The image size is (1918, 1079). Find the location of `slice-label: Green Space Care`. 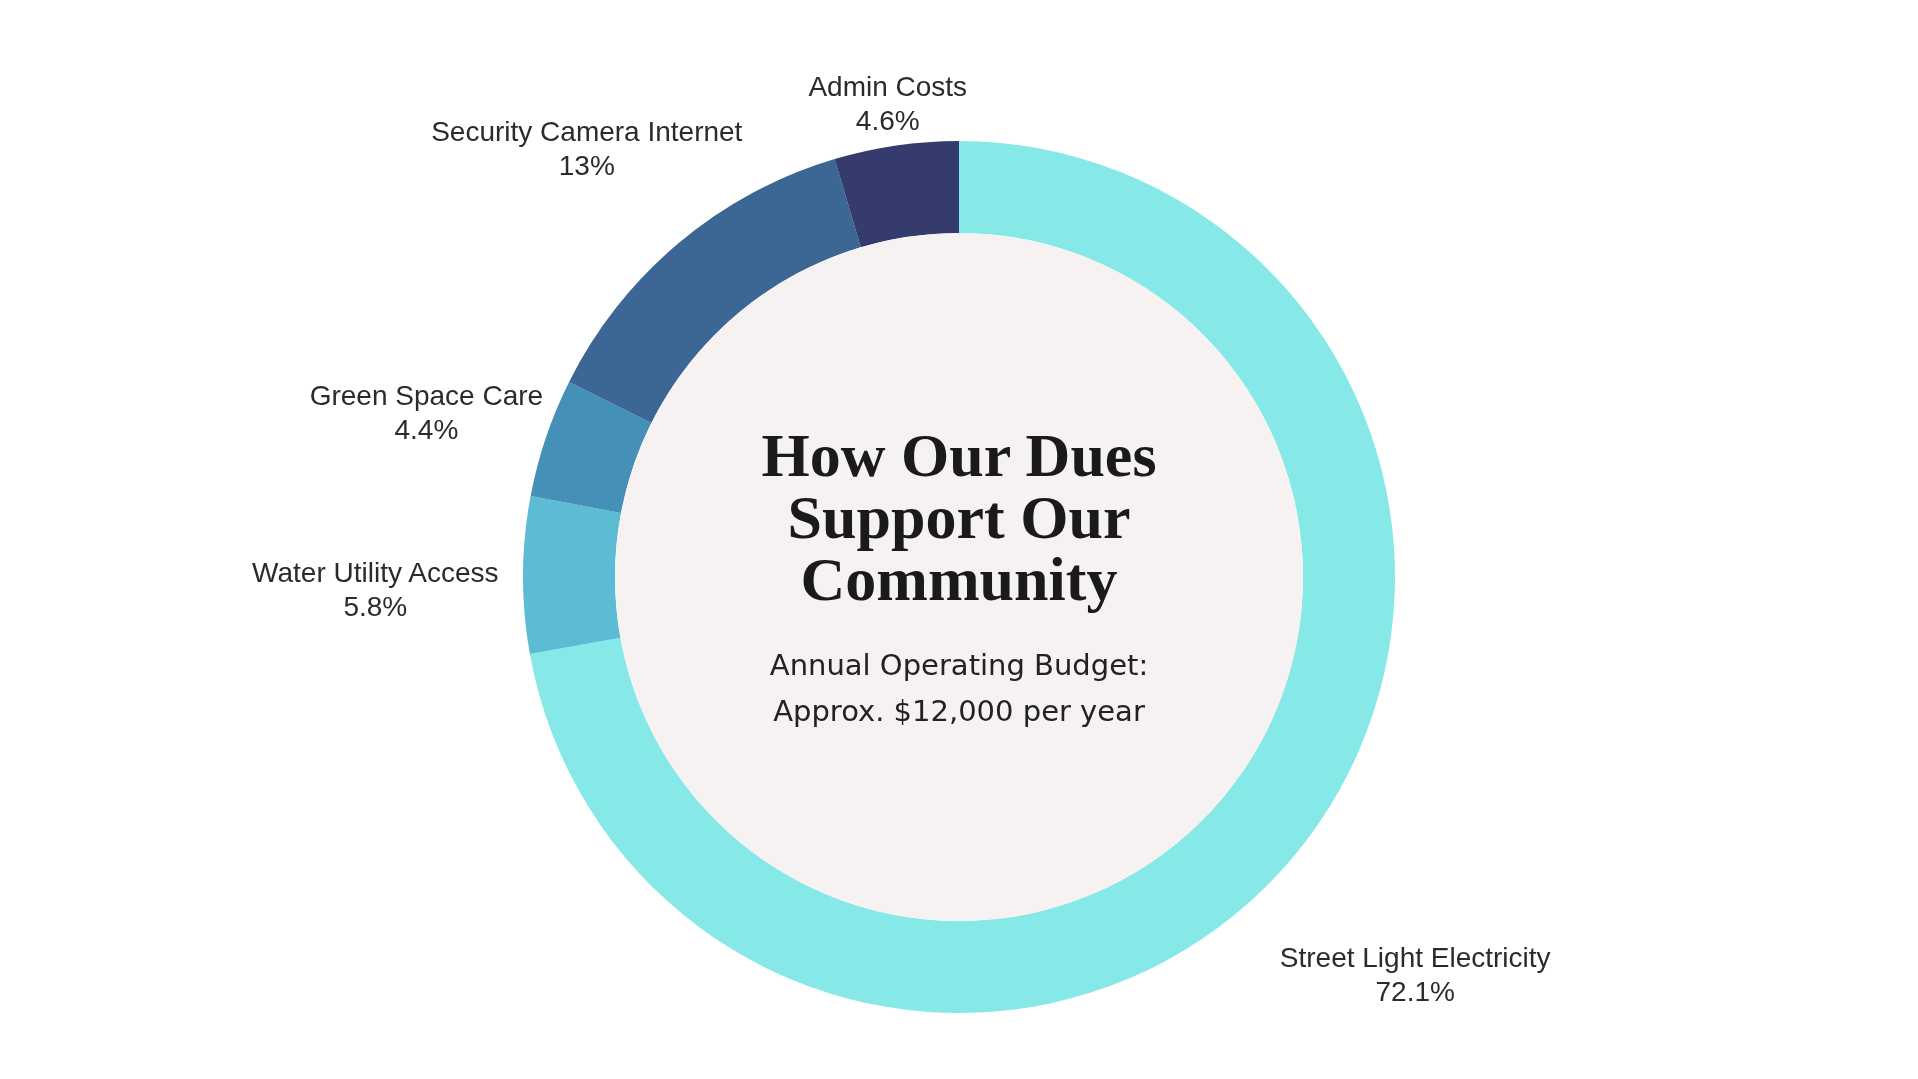

slice-label: Green Space Care is located at coordinates (426, 396).